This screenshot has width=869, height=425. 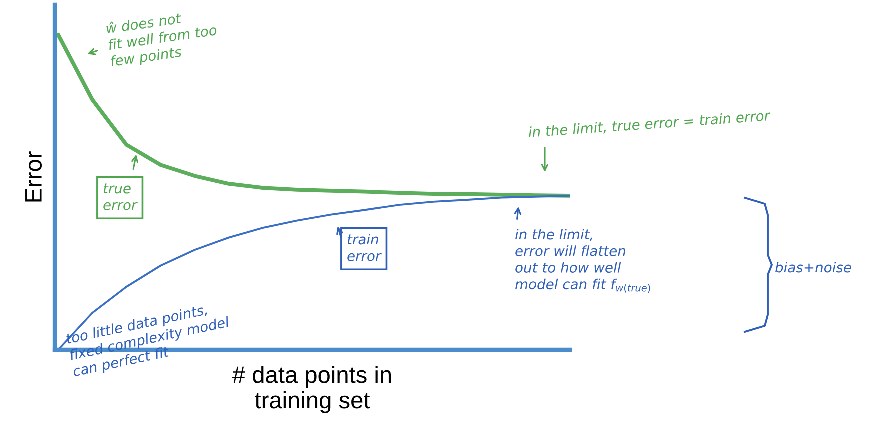 I want to click on x-axis-title: # data points in training set, so click(x=312, y=390).